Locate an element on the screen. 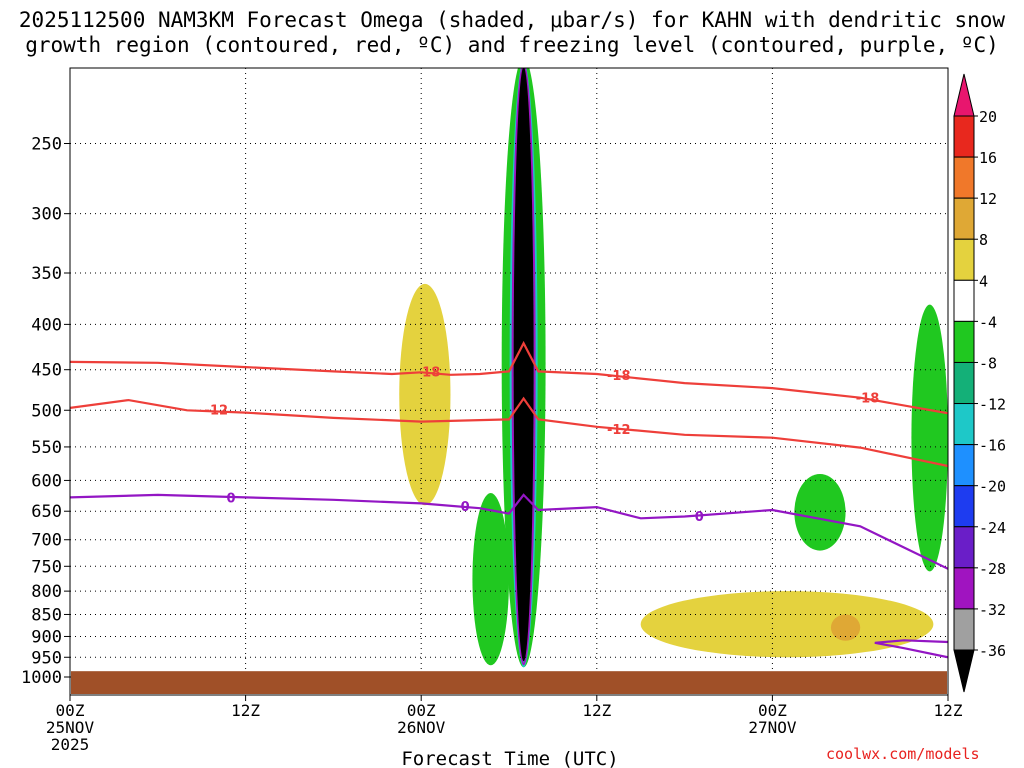  colorbar-label: -16 is located at coordinates (992, 446).